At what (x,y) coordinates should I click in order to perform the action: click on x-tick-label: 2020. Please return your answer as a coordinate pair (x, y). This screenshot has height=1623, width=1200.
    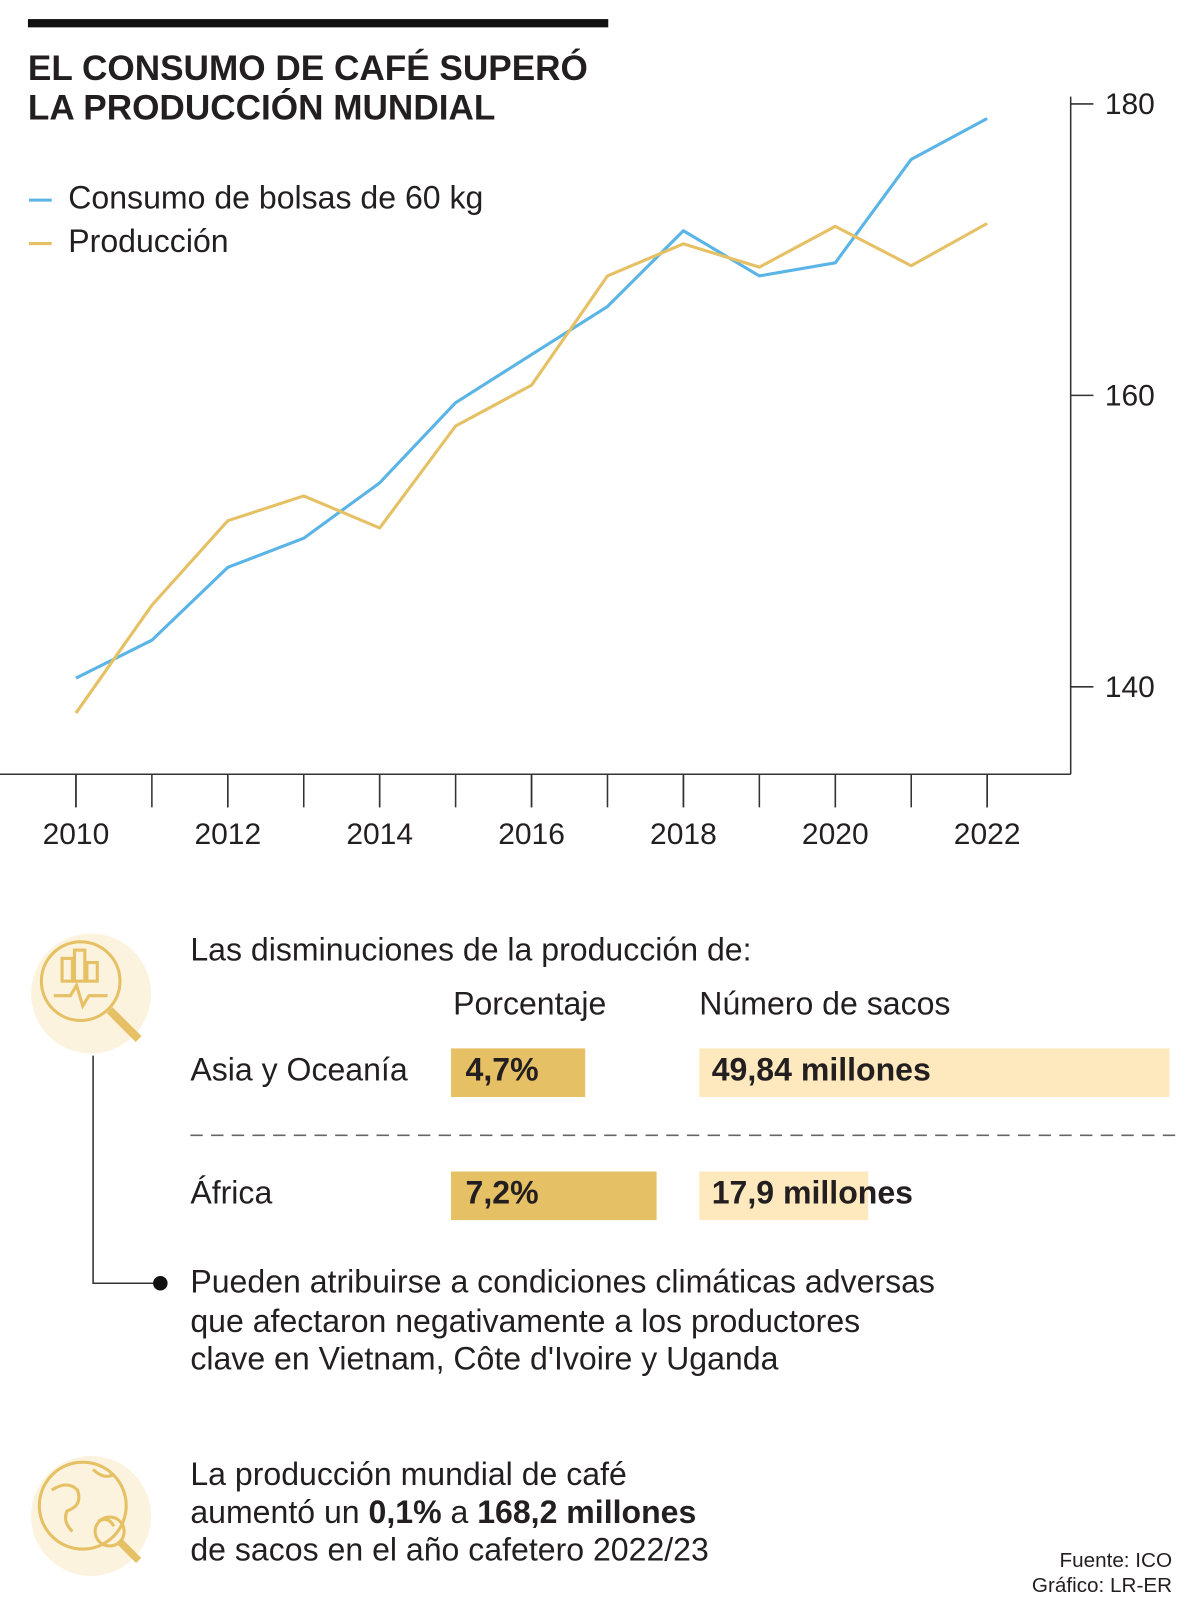
    Looking at the image, I should click on (835, 834).